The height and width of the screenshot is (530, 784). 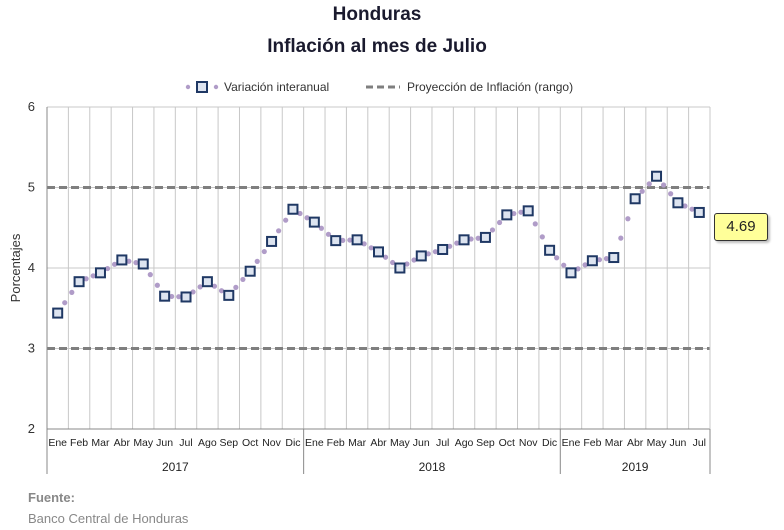 I want to click on legend-marker-icon, so click(x=202, y=87).